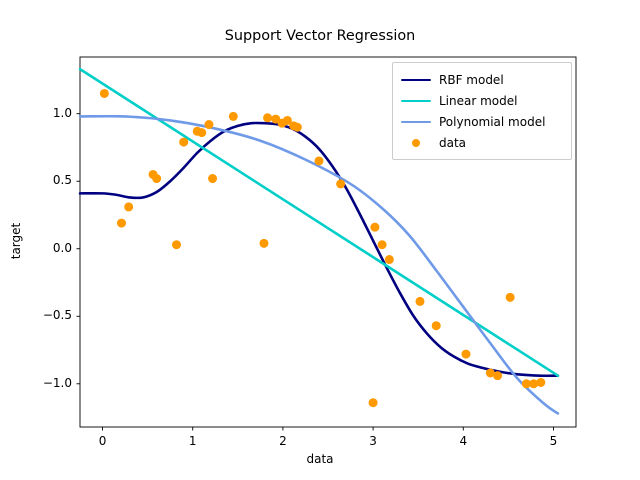  Describe the element at coordinates (16, 241) in the screenshot. I see `y-axis-label: target` at that location.